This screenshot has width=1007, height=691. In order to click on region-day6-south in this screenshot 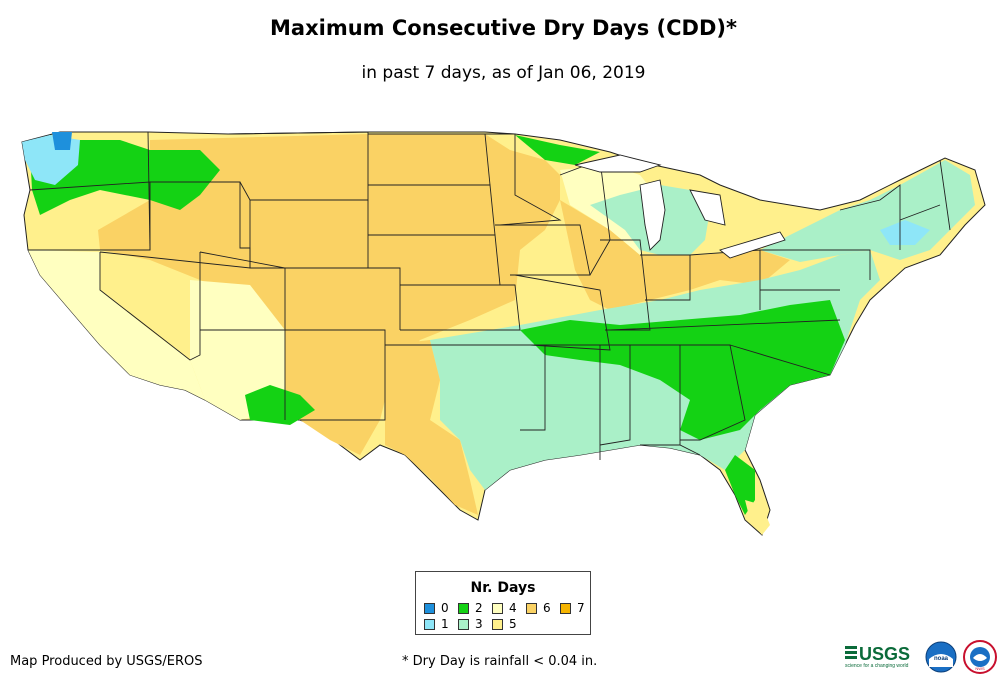, I will do `click(431, 427)`.